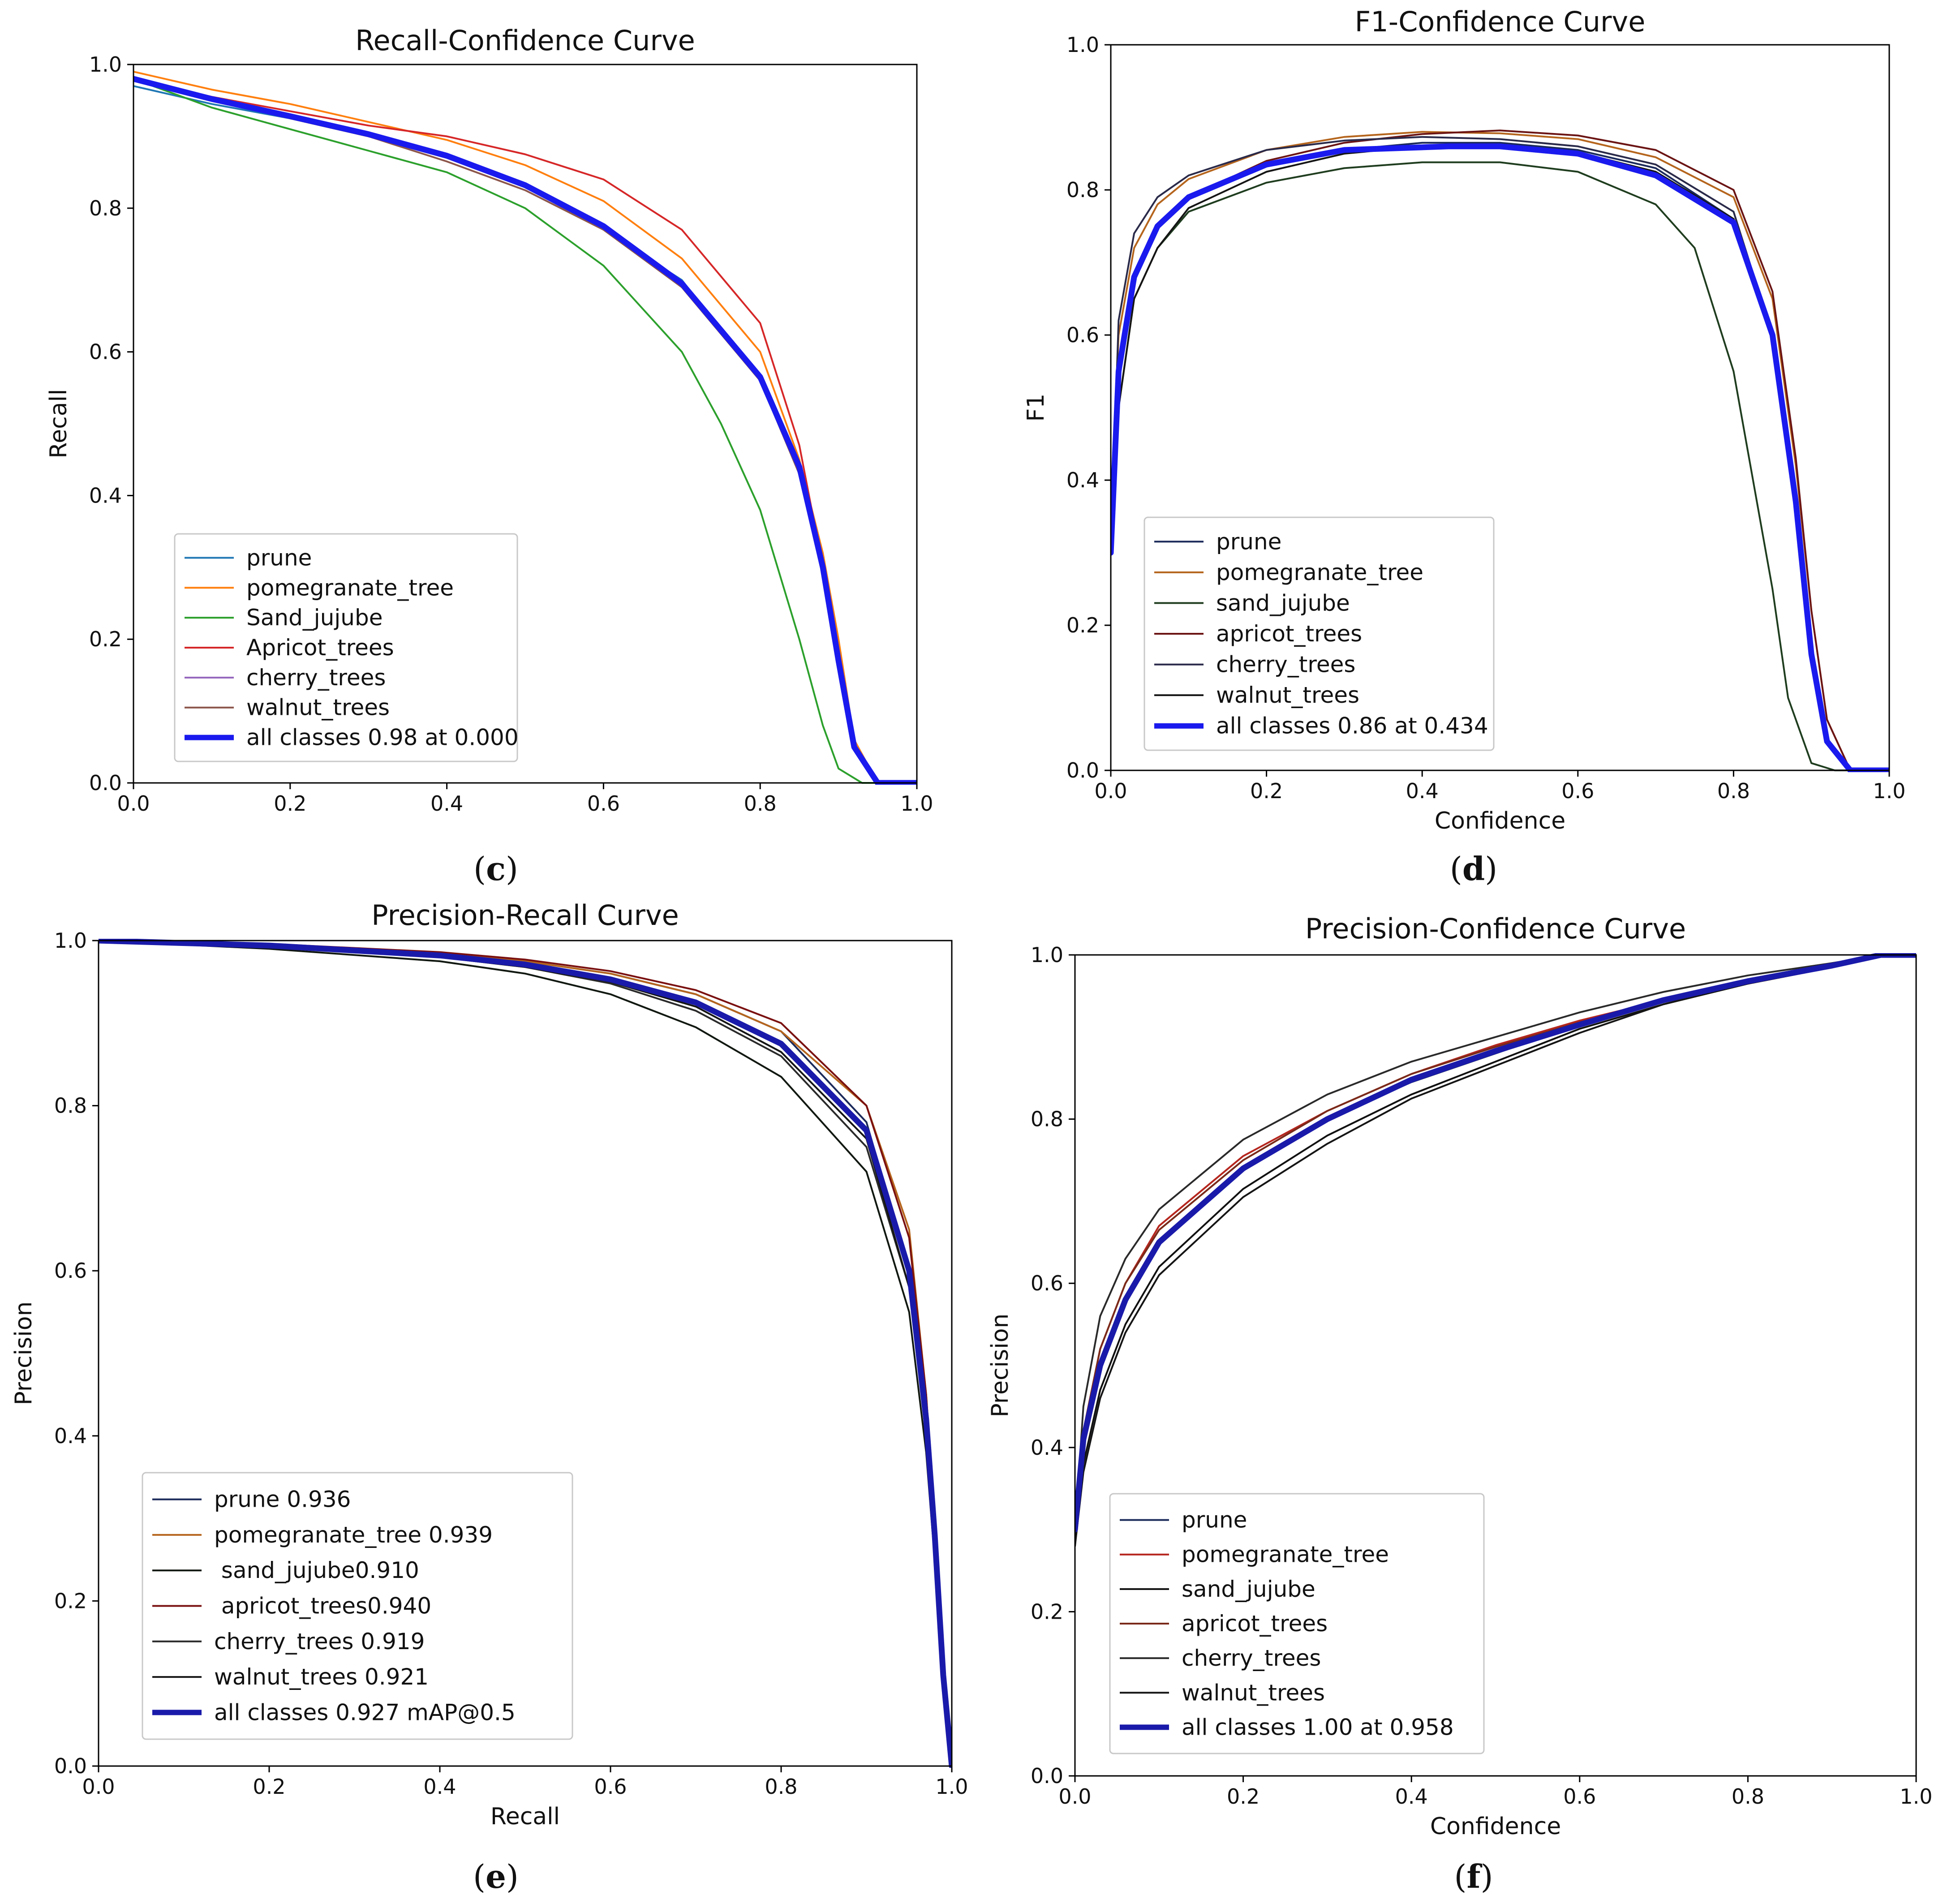  Describe the element at coordinates (1501, 21) in the screenshot. I see `chart-title: F1-Confidence Curve` at that location.